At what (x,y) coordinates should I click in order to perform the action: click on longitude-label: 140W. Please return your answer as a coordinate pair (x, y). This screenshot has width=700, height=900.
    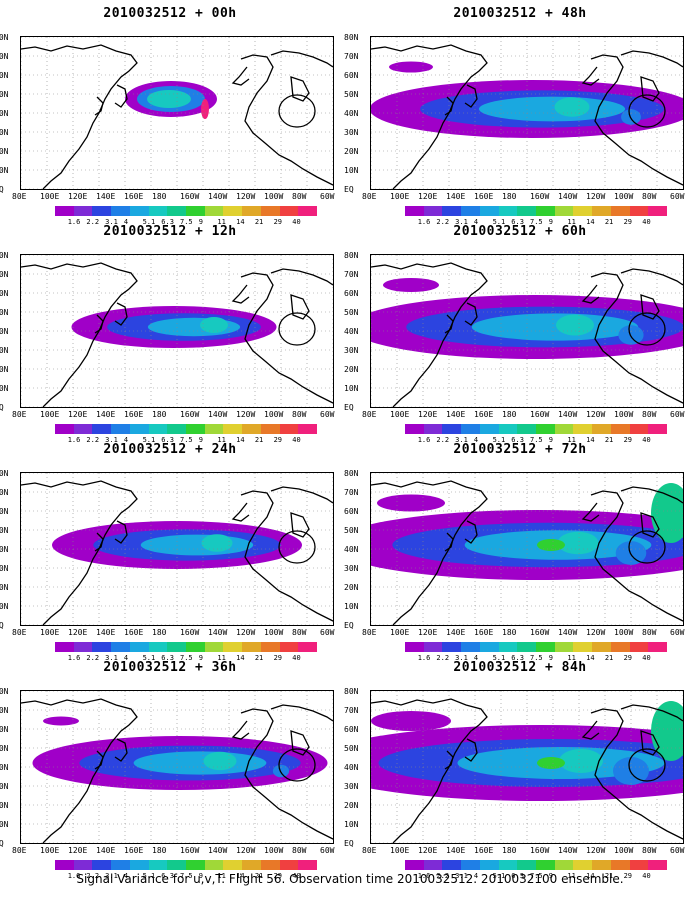
    Looking at the image, I should click on (568, 632).